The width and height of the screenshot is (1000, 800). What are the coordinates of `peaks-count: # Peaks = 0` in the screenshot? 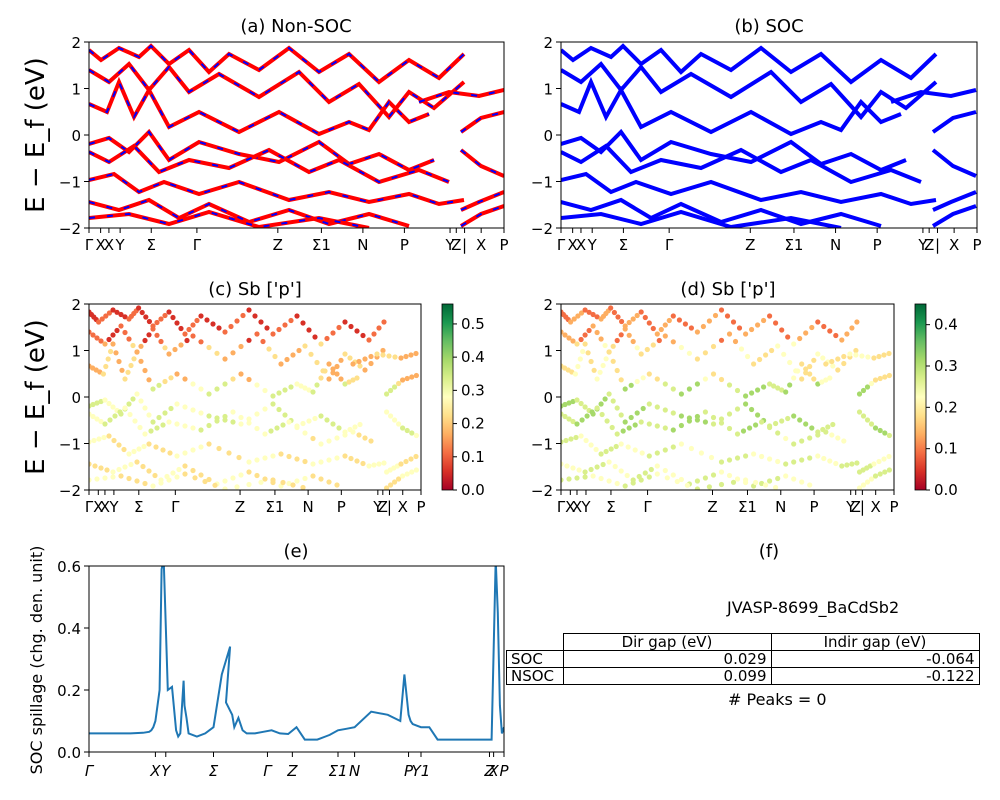 It's located at (777, 699).